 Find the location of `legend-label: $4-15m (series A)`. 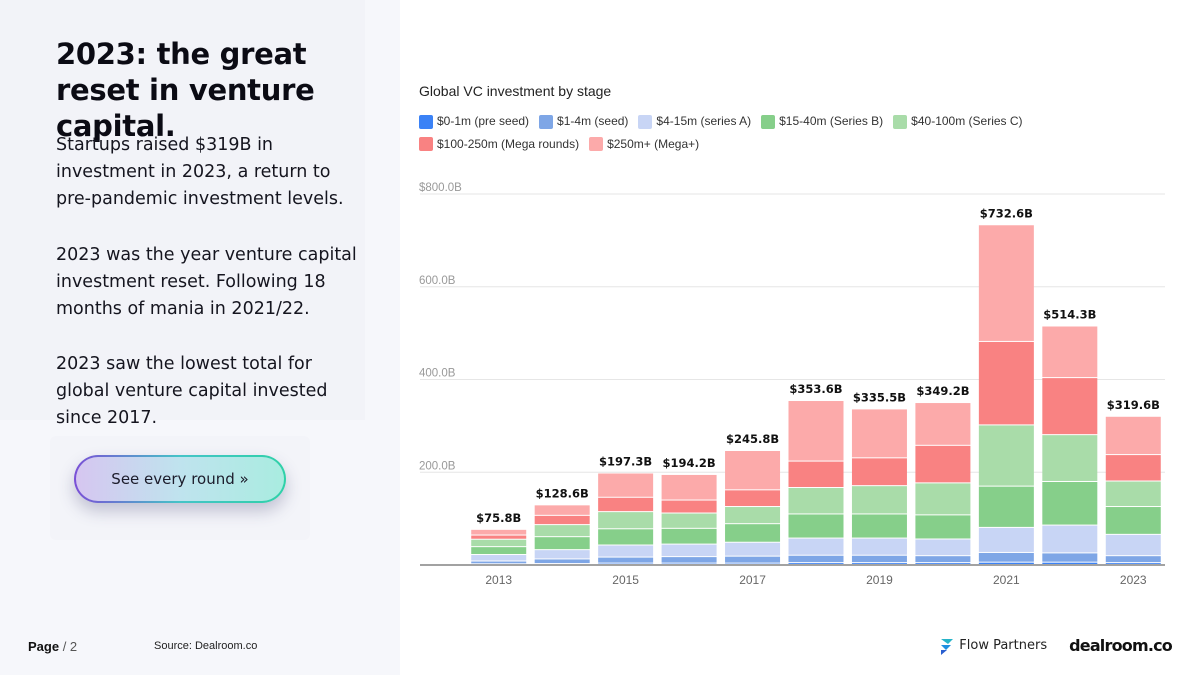

legend-label: $4-15m (series A) is located at coordinates (704, 121).